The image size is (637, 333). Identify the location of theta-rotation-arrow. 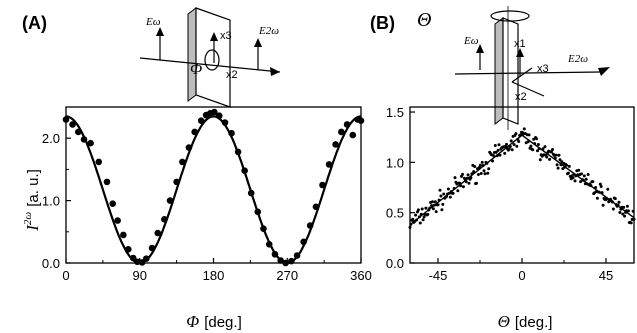
(510, 16).